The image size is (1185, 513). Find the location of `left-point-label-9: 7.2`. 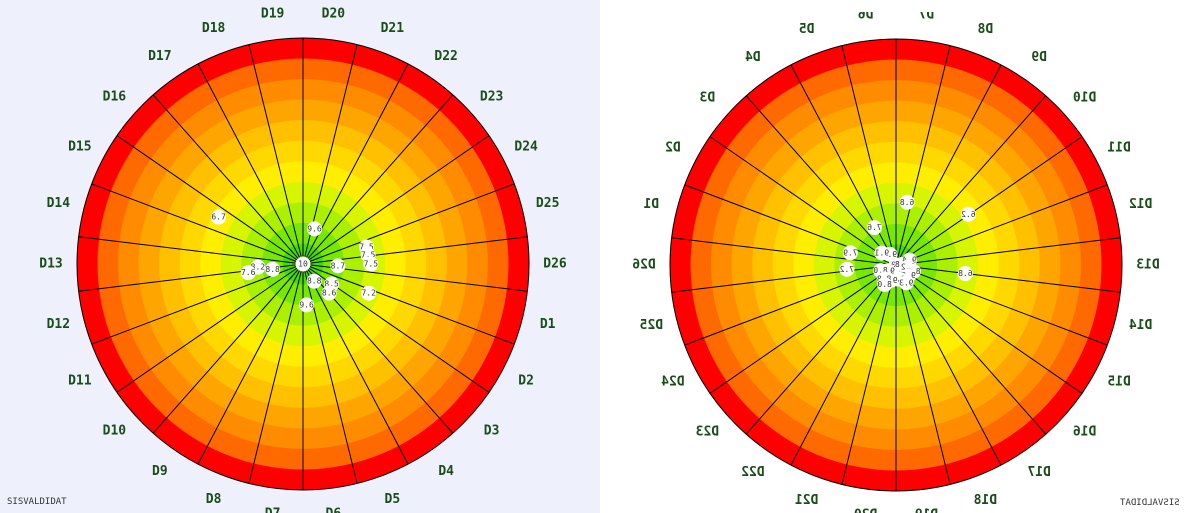

left-point-label-9: 7.2 is located at coordinates (368, 293).